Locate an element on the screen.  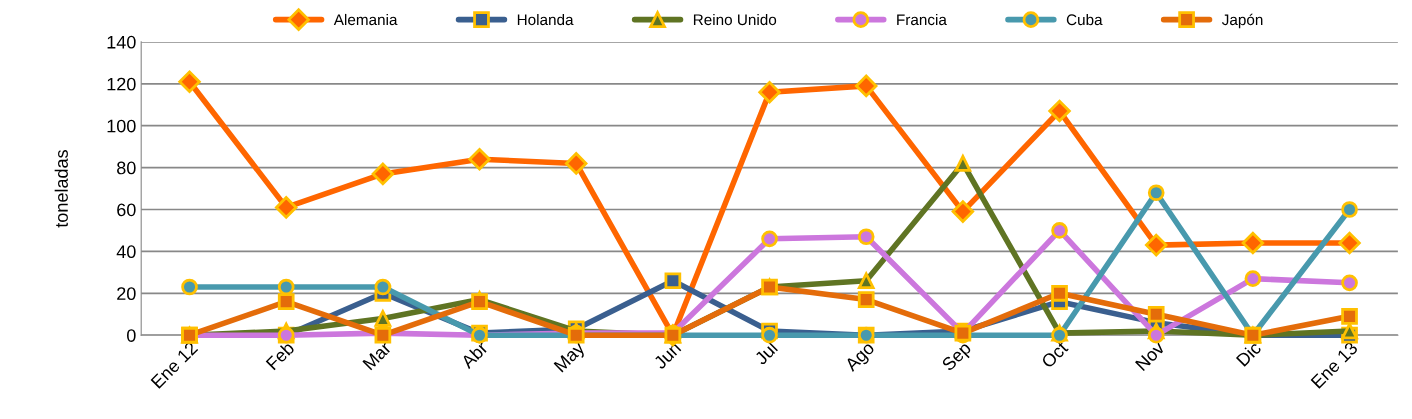
x-tick-label: Nov is located at coordinates (1150, 356).